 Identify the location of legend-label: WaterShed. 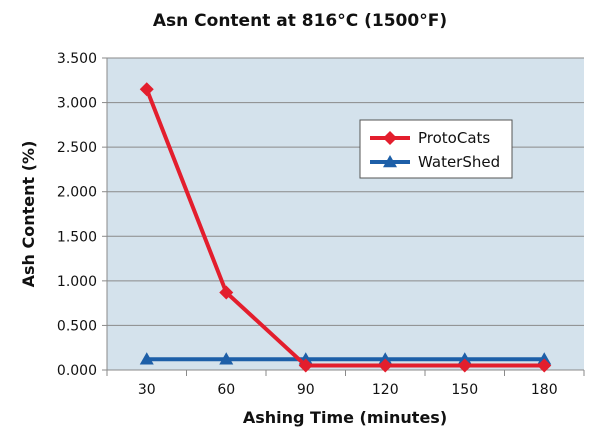
(459, 162).